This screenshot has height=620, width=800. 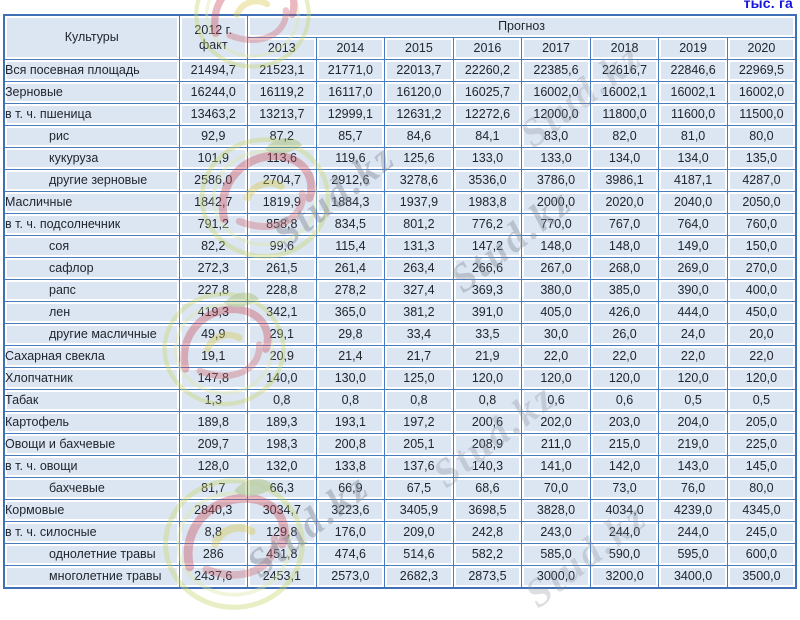 What do you see at coordinates (213, 44) in the screenshot?
I see `header-2012-line2: факт` at bounding box center [213, 44].